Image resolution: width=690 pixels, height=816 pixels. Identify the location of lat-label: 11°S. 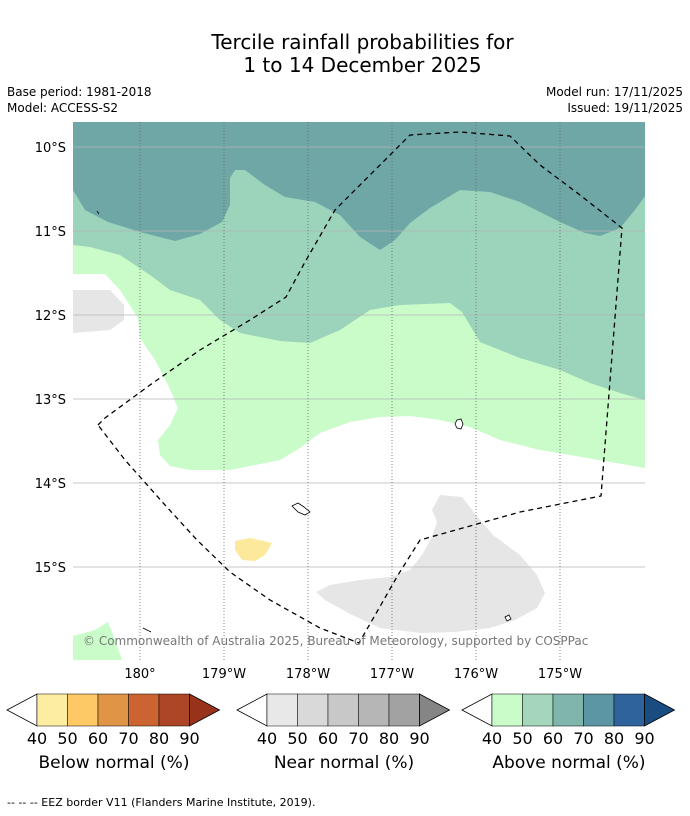
(50, 232).